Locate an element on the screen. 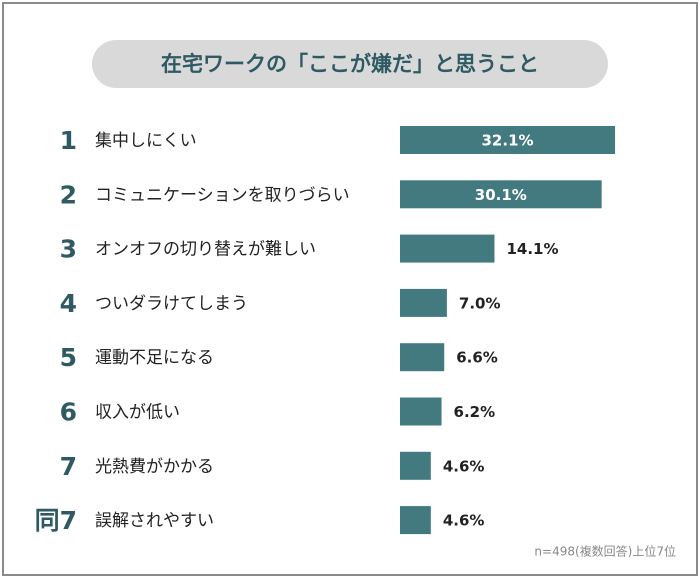  value-label: 7.0% is located at coordinates (480, 303).